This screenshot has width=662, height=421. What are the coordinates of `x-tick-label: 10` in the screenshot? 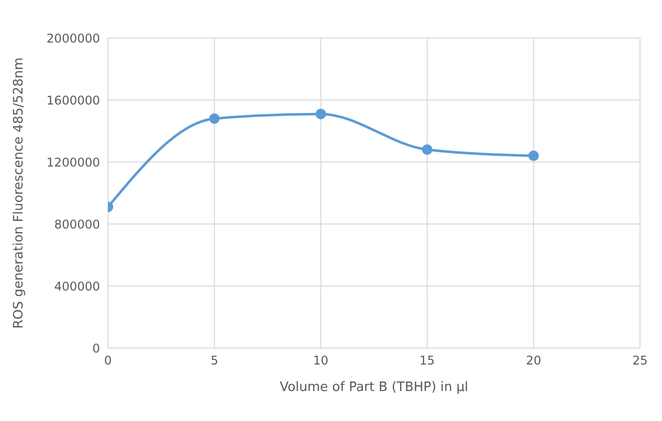 It's located at (320, 361).